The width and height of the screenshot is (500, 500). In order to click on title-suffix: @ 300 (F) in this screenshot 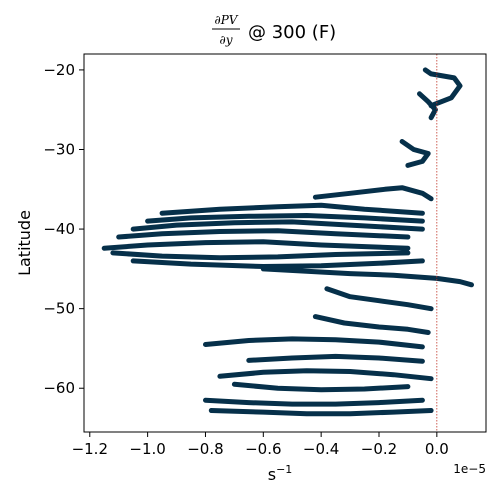, I will do `click(292, 32)`.